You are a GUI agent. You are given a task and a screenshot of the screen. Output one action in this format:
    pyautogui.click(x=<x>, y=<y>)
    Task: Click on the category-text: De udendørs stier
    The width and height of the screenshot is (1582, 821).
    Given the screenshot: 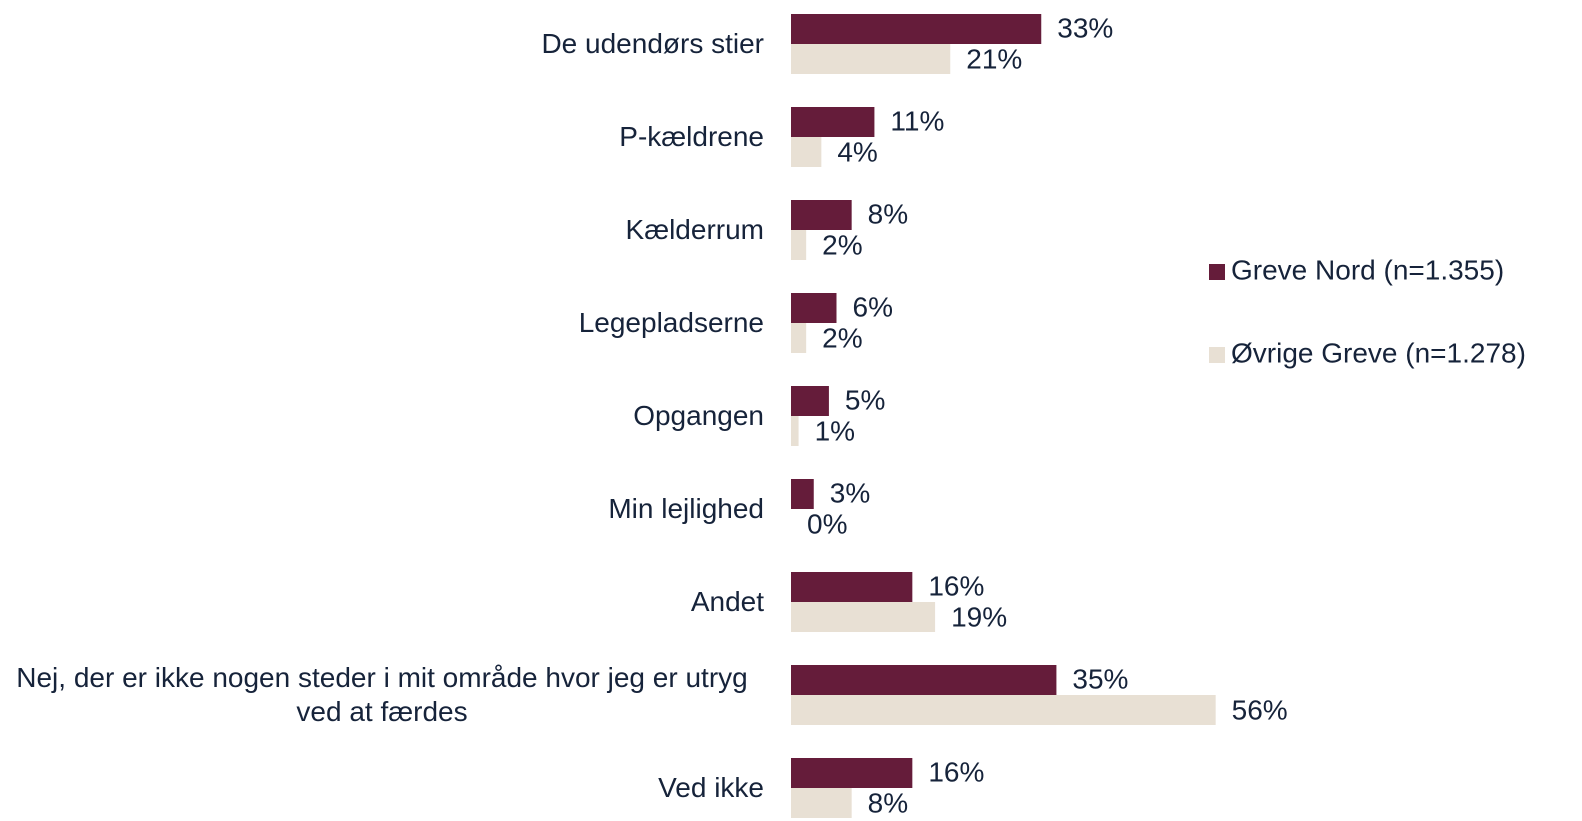 What is the action you would take?
    pyautogui.click(x=652, y=43)
    